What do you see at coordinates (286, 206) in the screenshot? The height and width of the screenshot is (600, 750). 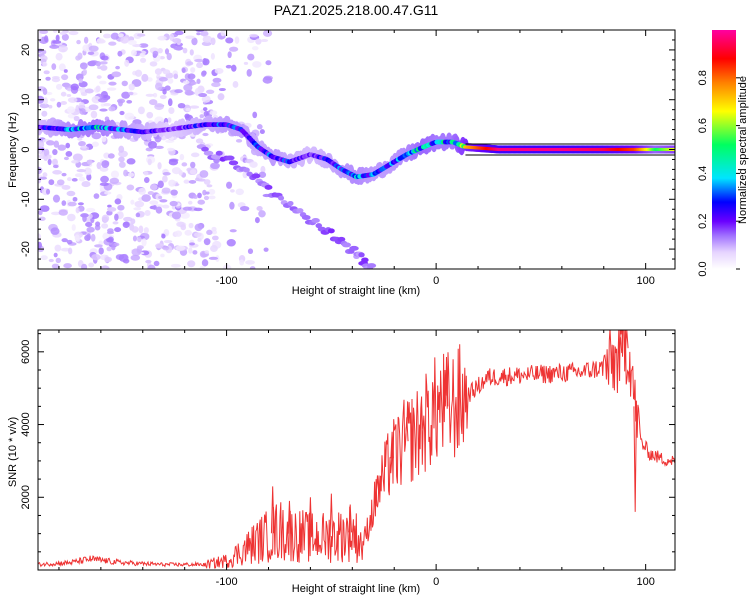 I see `spectrogram-branch` at bounding box center [286, 206].